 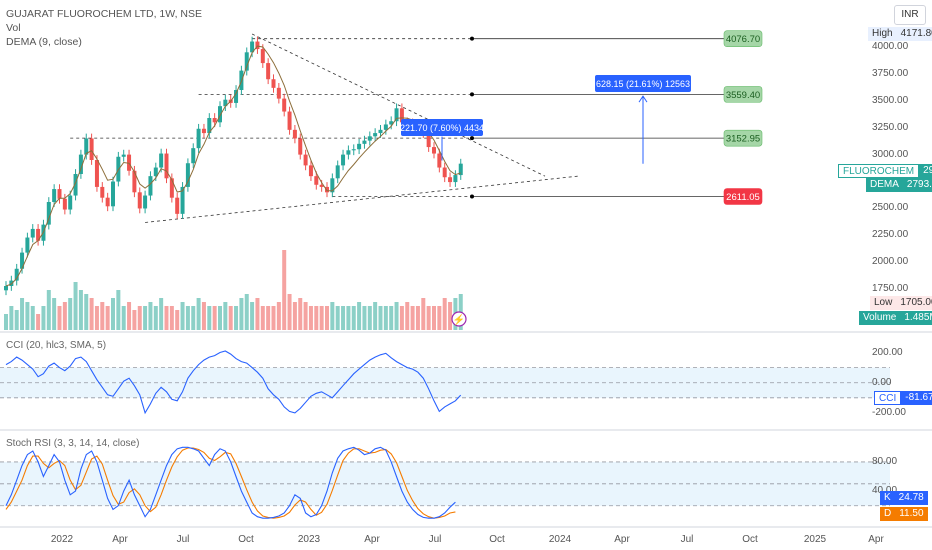 I want to click on d-tag: D, so click(x=888, y=514).